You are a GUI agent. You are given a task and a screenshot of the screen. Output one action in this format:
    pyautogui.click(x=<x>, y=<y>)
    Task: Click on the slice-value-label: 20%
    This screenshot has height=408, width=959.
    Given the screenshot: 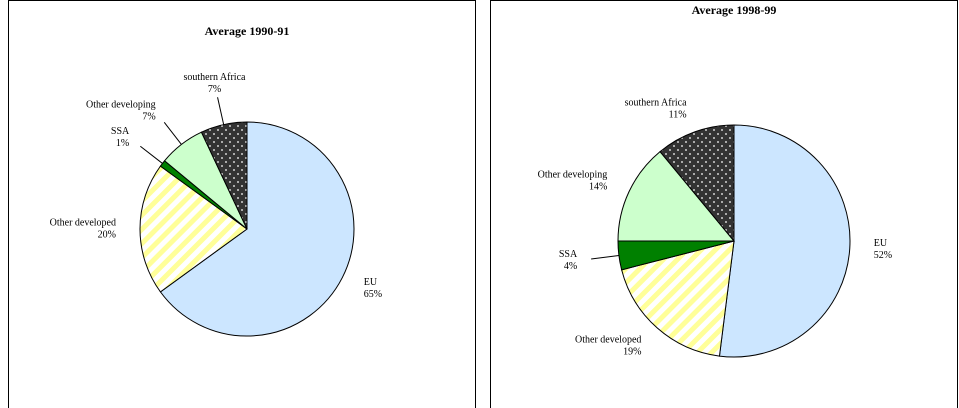 What is the action you would take?
    pyautogui.click(x=107, y=234)
    